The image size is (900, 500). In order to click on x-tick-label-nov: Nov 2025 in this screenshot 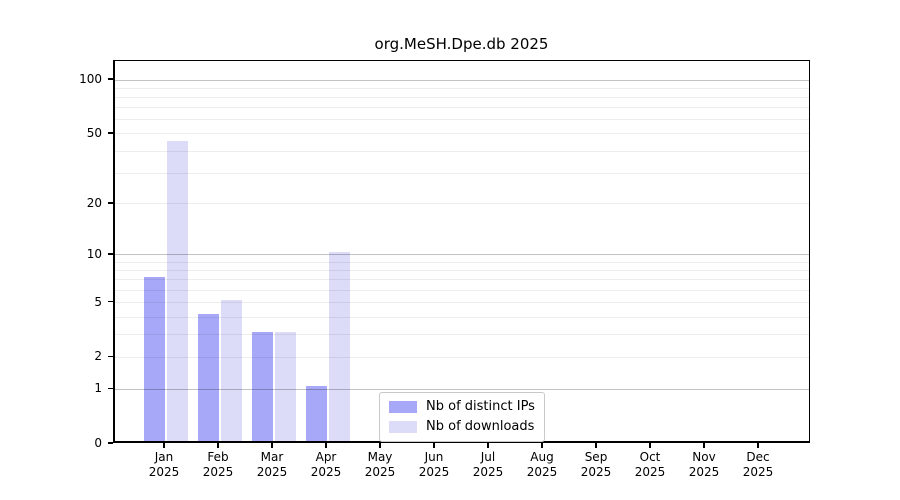, I will do `click(704, 465)`.